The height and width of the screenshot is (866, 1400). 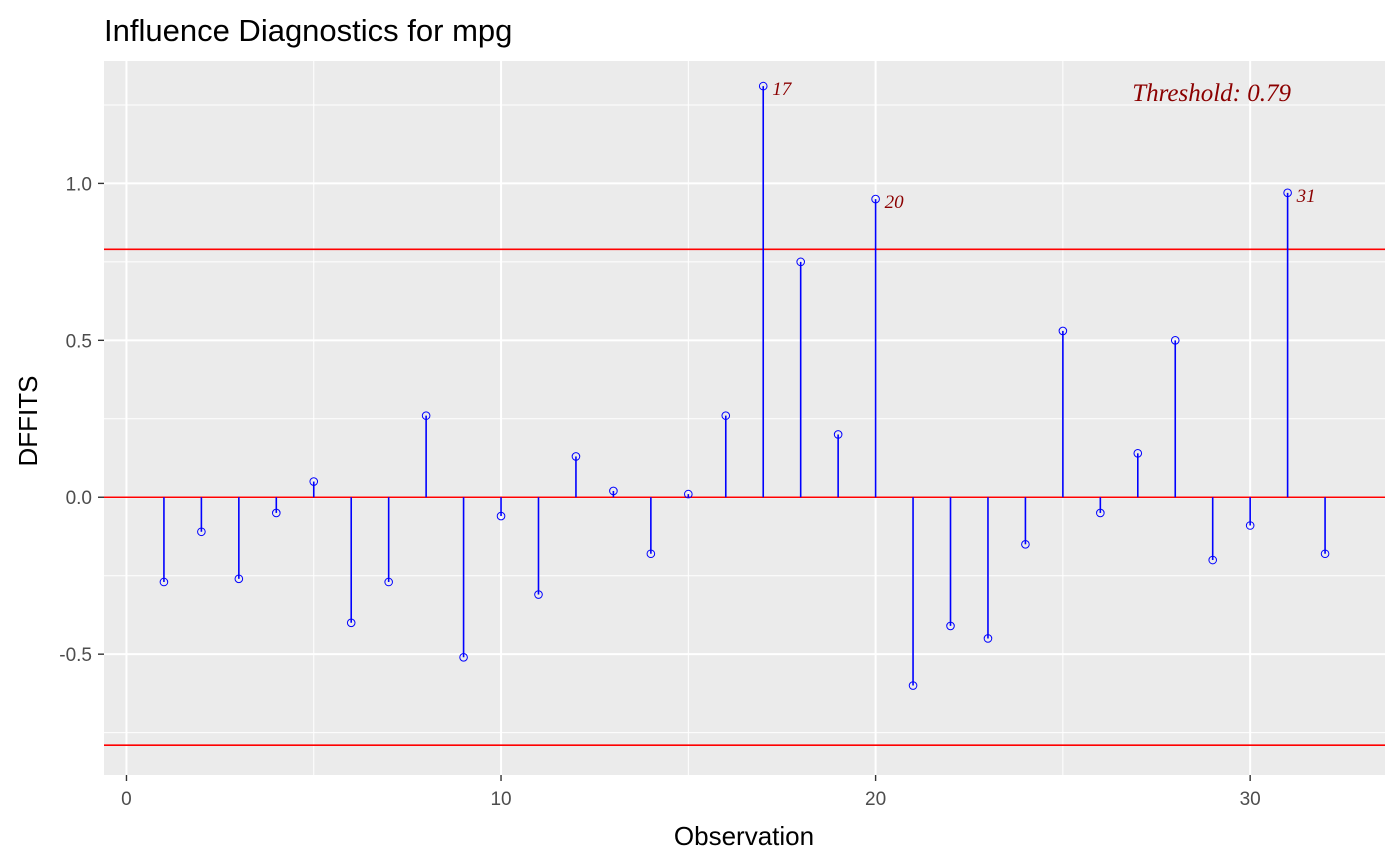 I want to click on threshold-label: Threshold: 0.79, so click(x=1211, y=93).